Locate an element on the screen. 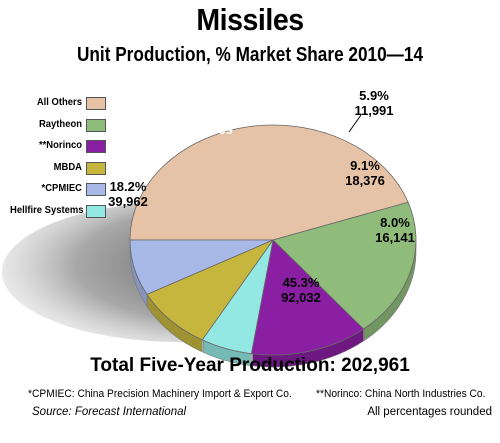 The height and width of the screenshot is (443, 500). legend-item-raytheon: Raytheon is located at coordinates (68, 129).